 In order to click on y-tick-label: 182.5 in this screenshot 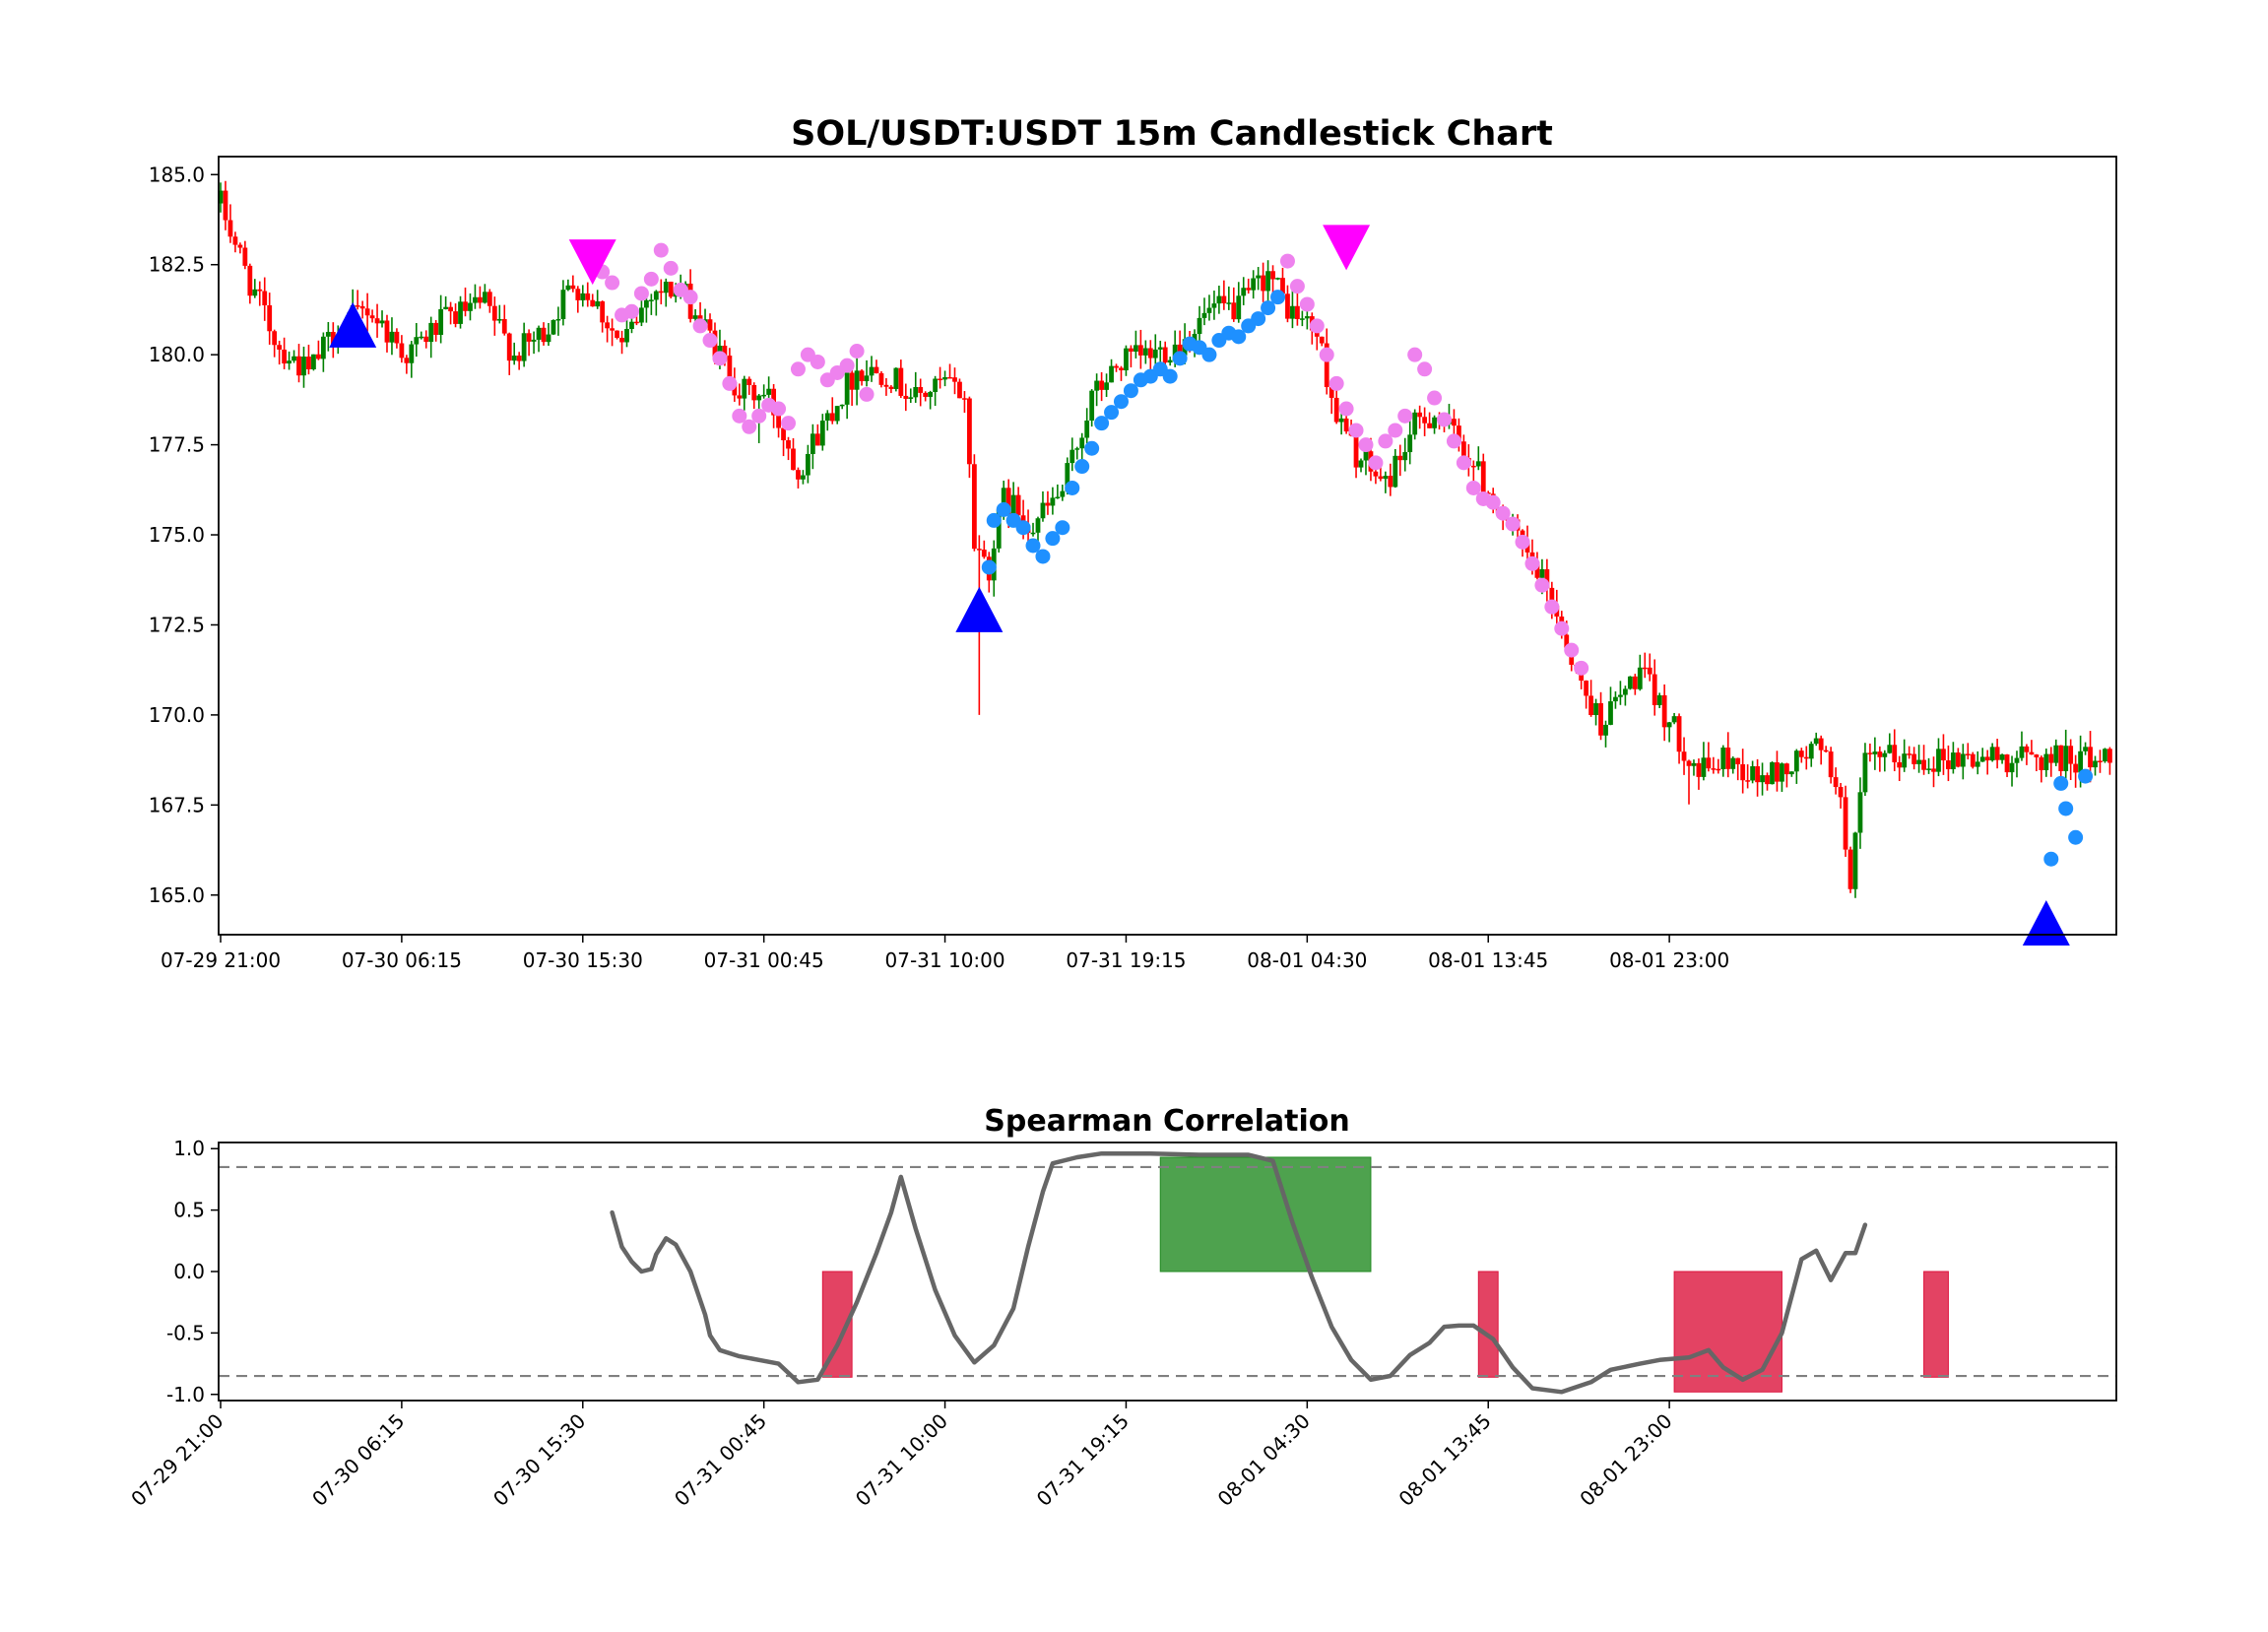, I will do `click(177, 265)`.